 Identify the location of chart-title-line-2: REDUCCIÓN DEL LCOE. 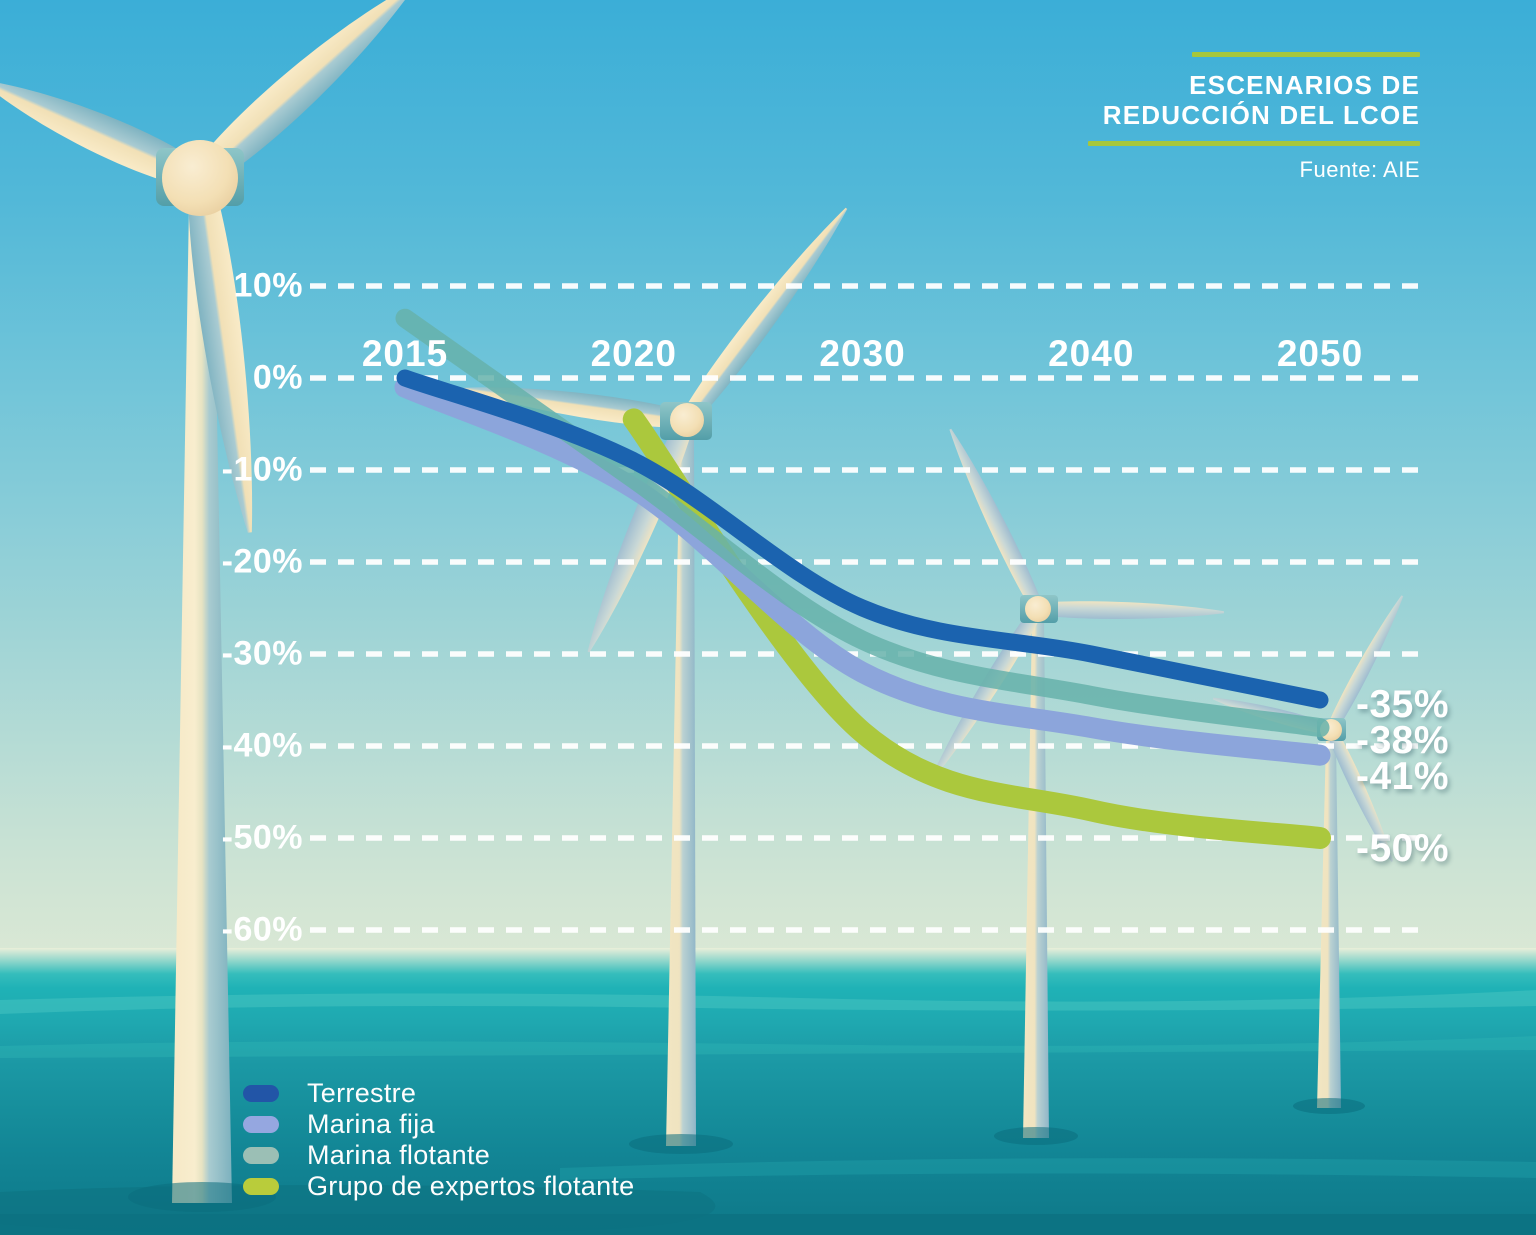
(1261, 115).